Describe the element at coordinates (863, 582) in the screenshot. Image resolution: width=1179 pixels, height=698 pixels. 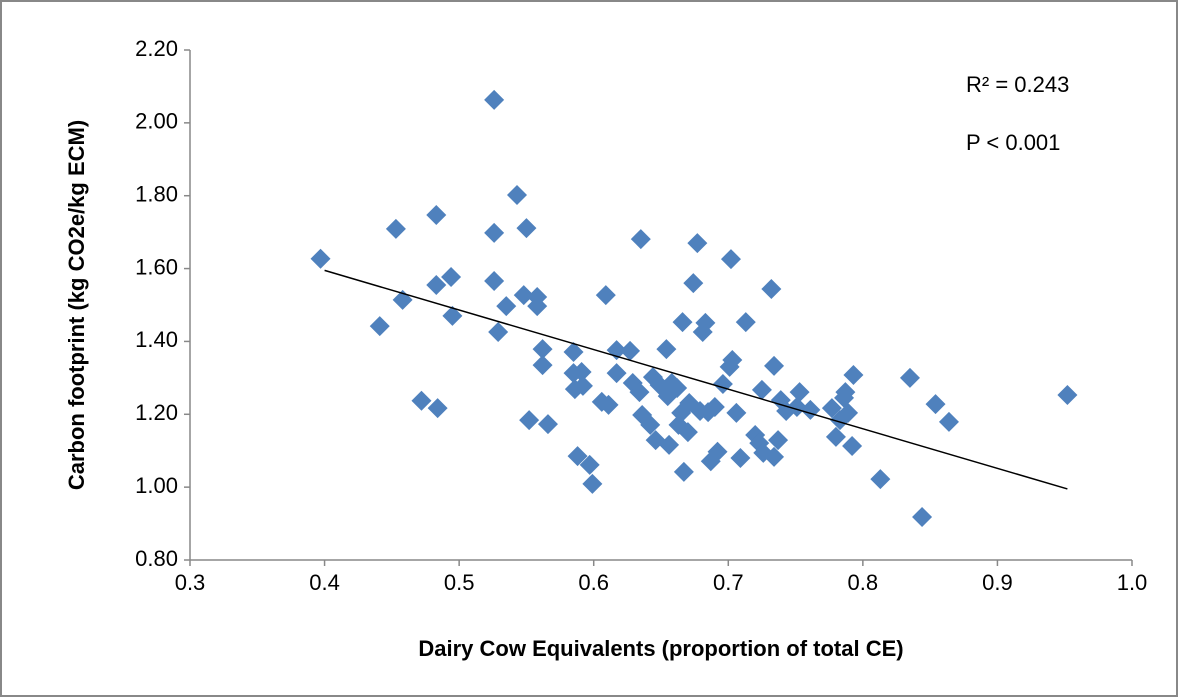
I see `x-tick-label: 0.8` at that location.